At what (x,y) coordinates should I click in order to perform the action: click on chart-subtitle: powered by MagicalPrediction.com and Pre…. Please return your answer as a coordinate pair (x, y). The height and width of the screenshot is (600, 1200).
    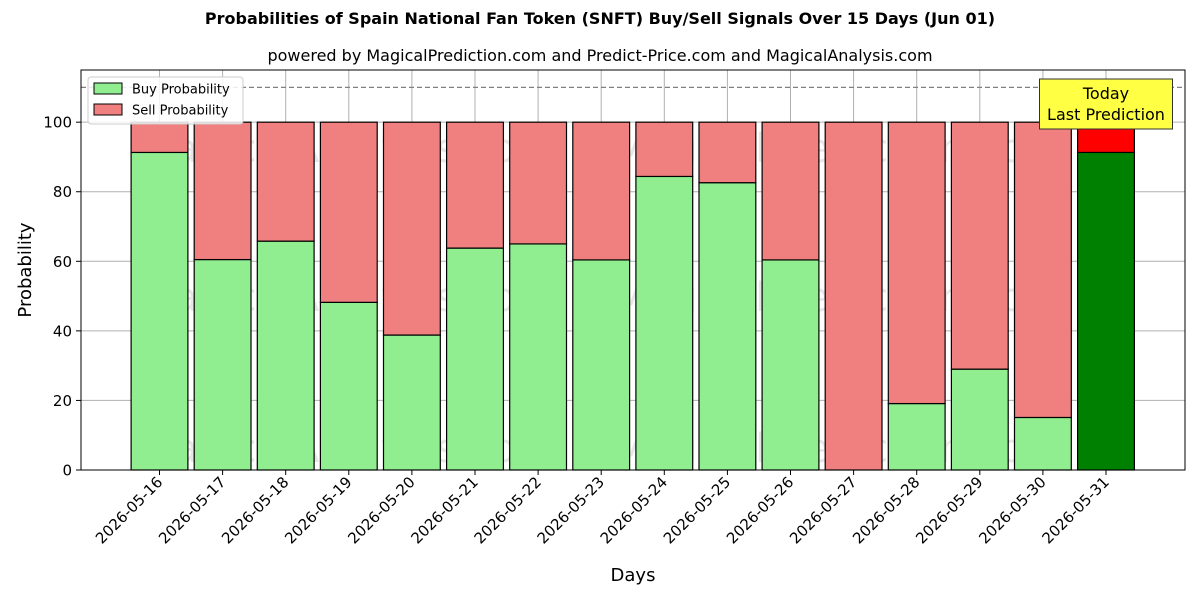
    Looking at the image, I should click on (600, 55).